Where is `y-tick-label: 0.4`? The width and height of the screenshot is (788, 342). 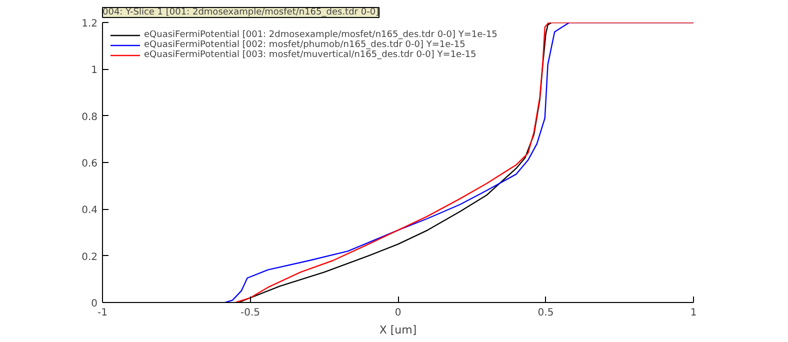 y-tick-label: 0.4 is located at coordinates (90, 210).